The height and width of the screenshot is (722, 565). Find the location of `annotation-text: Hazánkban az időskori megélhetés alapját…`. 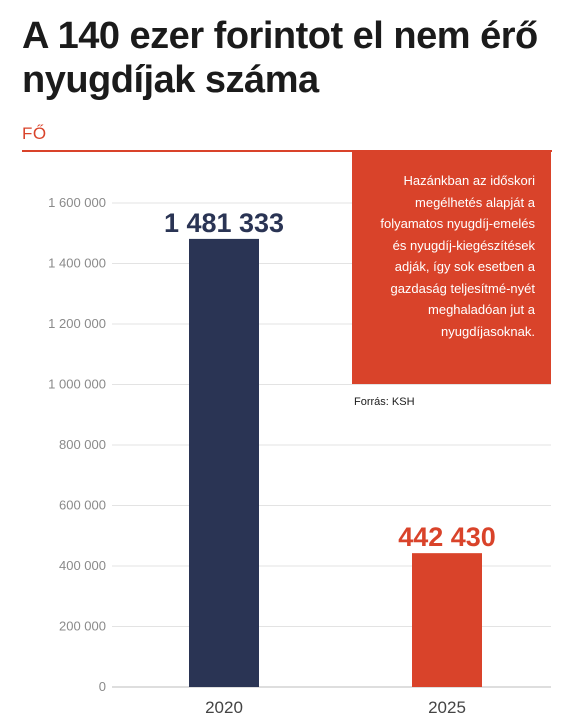

annotation-text: Hazánkban az időskori megélhetés alapját… is located at coordinates (457, 256).